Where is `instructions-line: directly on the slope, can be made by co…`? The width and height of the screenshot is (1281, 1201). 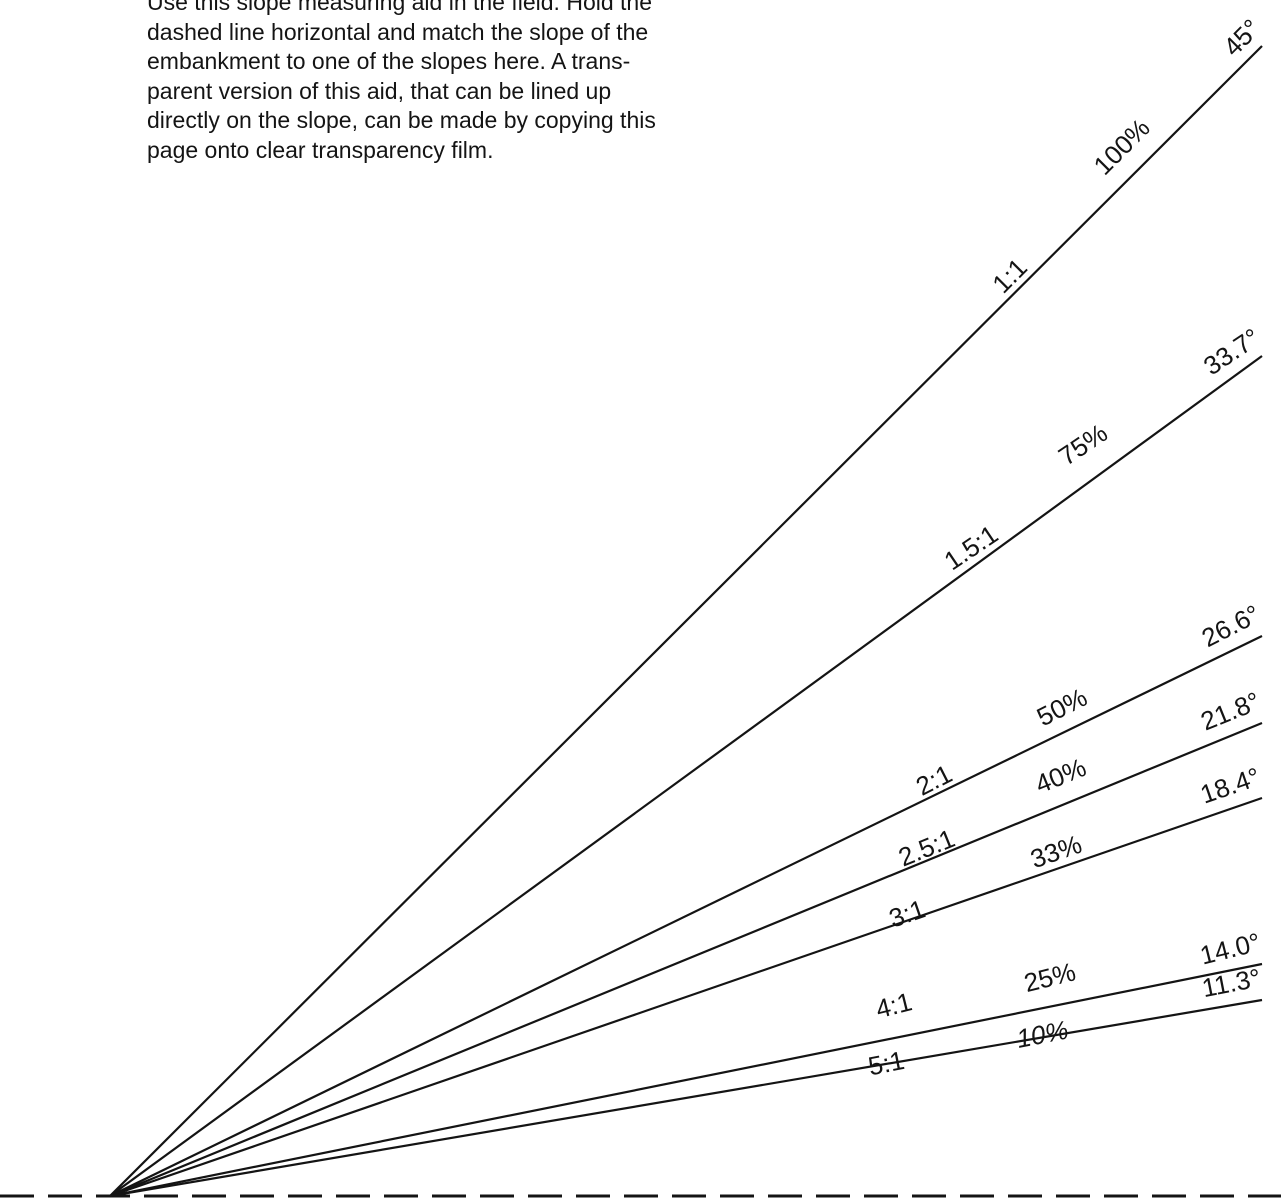 instructions-line: directly on the slope, can be made by co… is located at coordinates (401, 120).